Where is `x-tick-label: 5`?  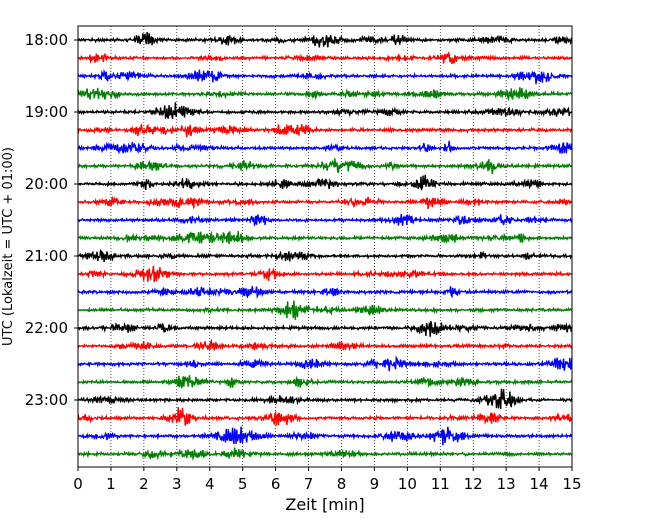 x-tick-label: 5 is located at coordinates (243, 484).